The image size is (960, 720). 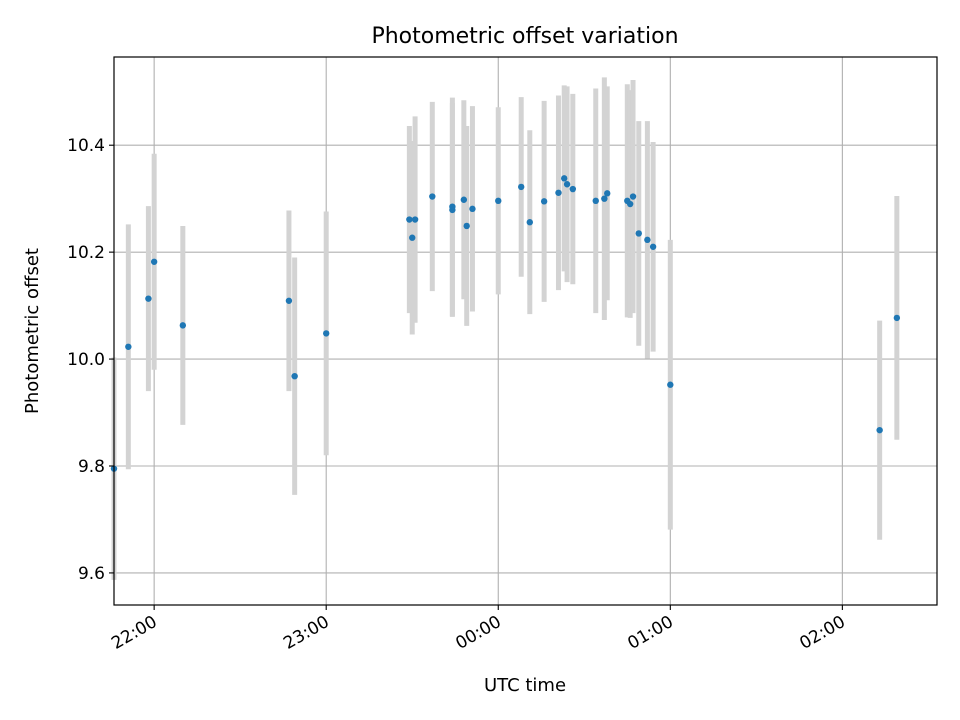 I want to click on y-tick-label: 10.0, so click(x=86, y=360).